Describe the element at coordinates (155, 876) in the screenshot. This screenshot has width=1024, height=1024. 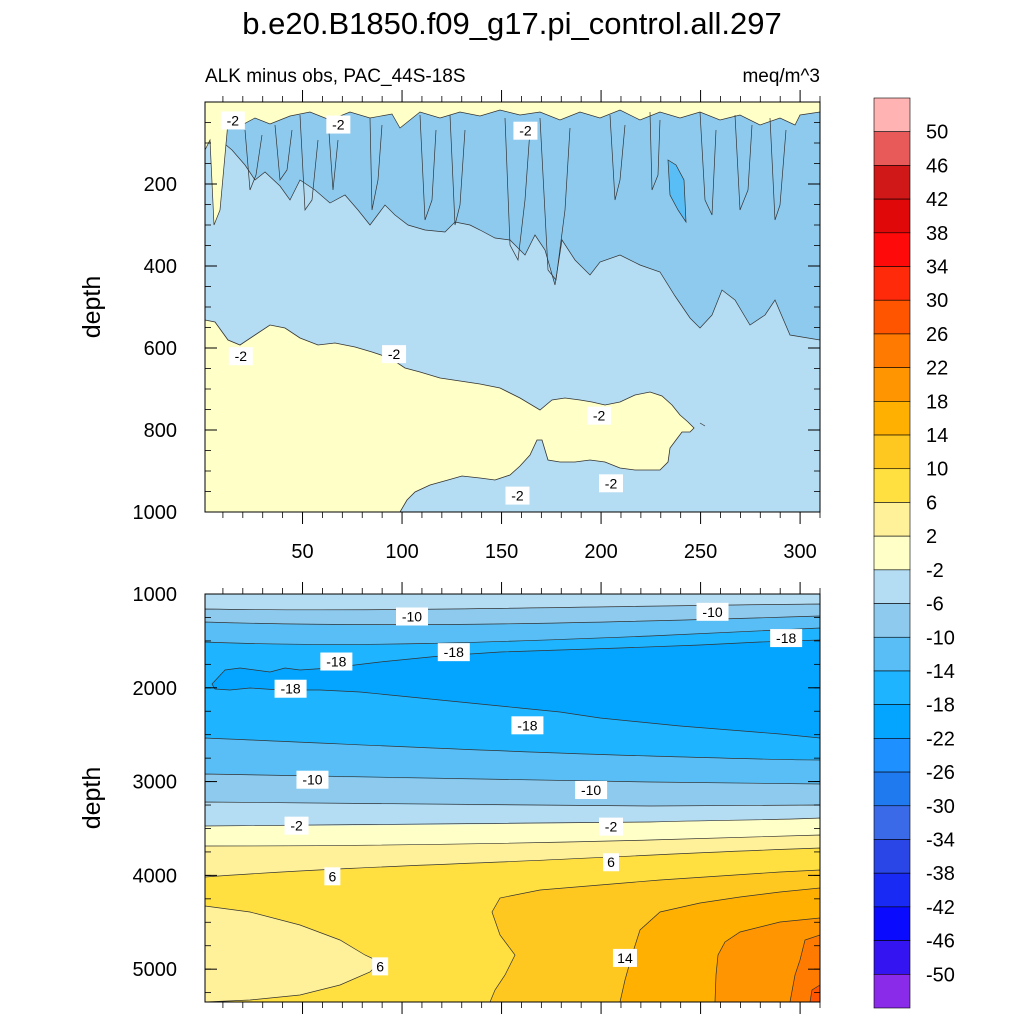
I see `y-tick-label: 4000` at that location.